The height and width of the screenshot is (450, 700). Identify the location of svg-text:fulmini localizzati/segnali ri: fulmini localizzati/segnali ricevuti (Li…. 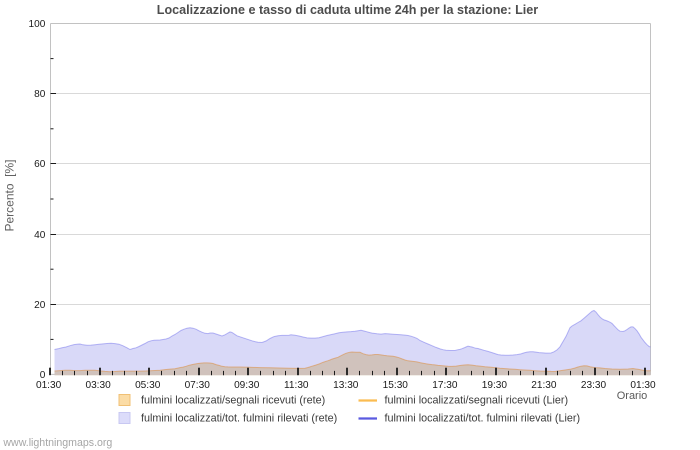
(477, 401).